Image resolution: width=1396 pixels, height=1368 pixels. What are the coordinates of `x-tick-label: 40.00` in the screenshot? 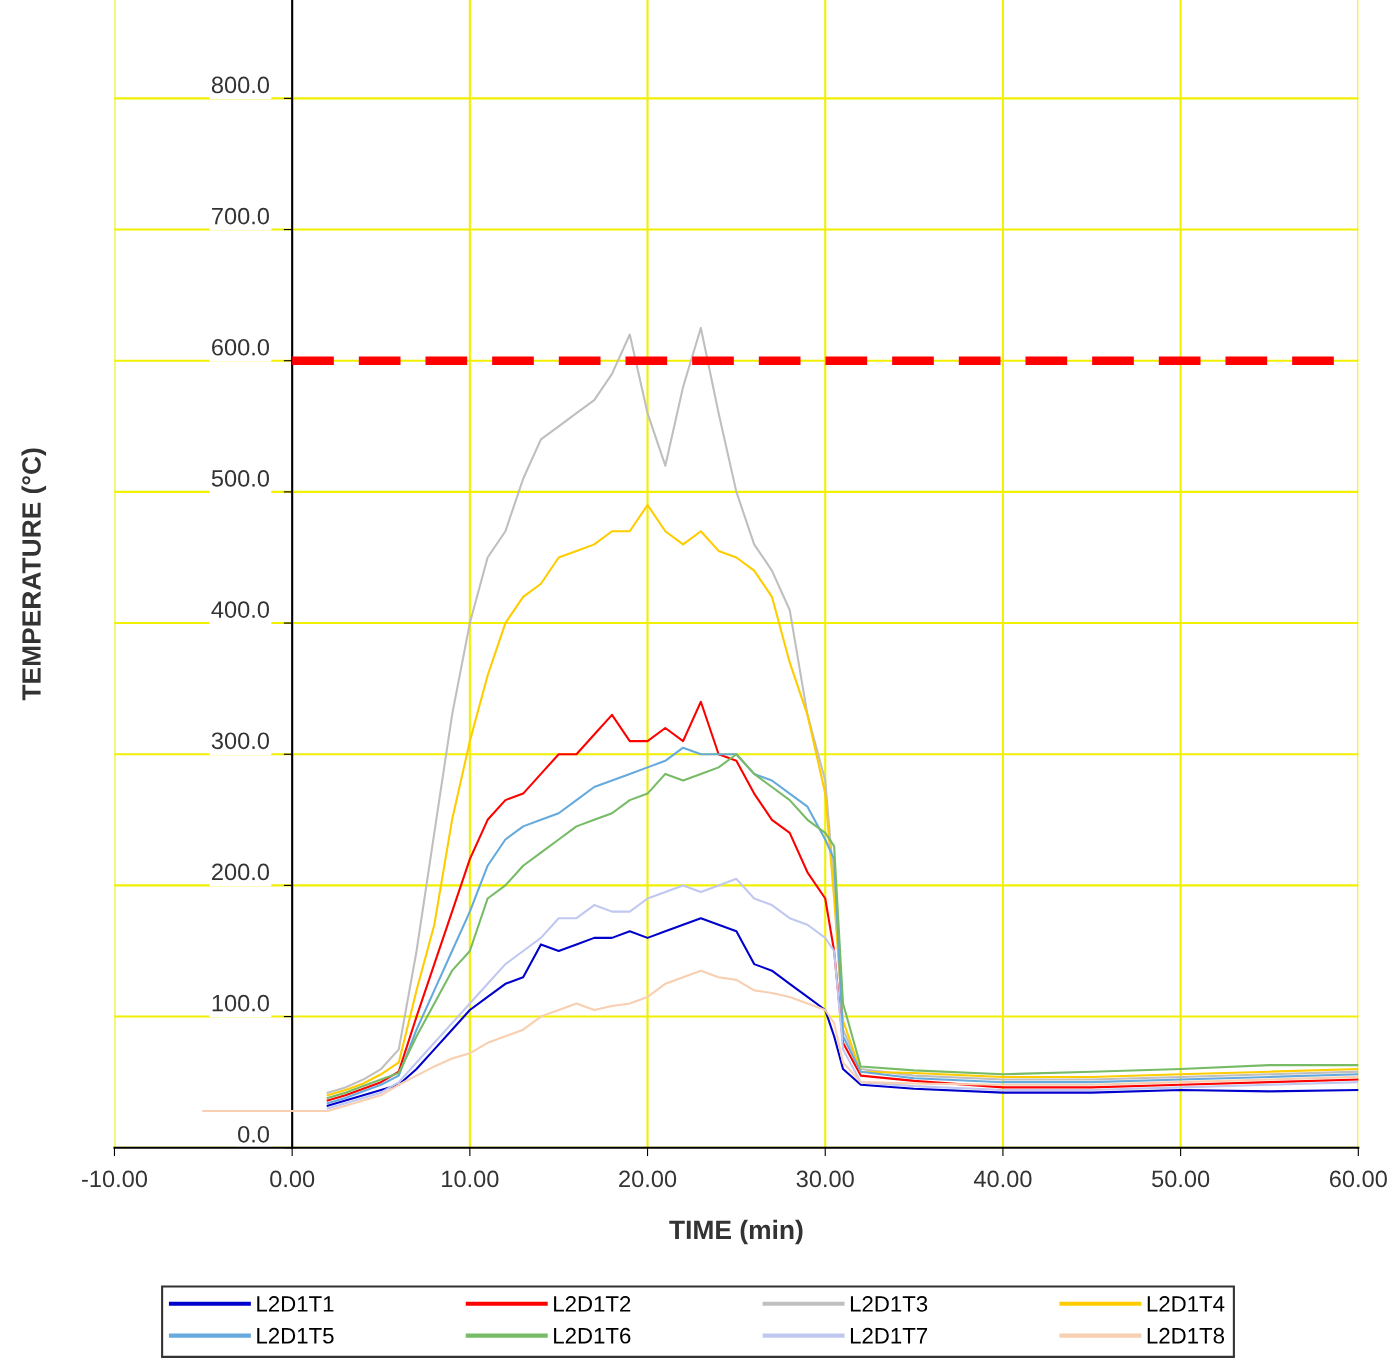 It's located at (1002, 1179).